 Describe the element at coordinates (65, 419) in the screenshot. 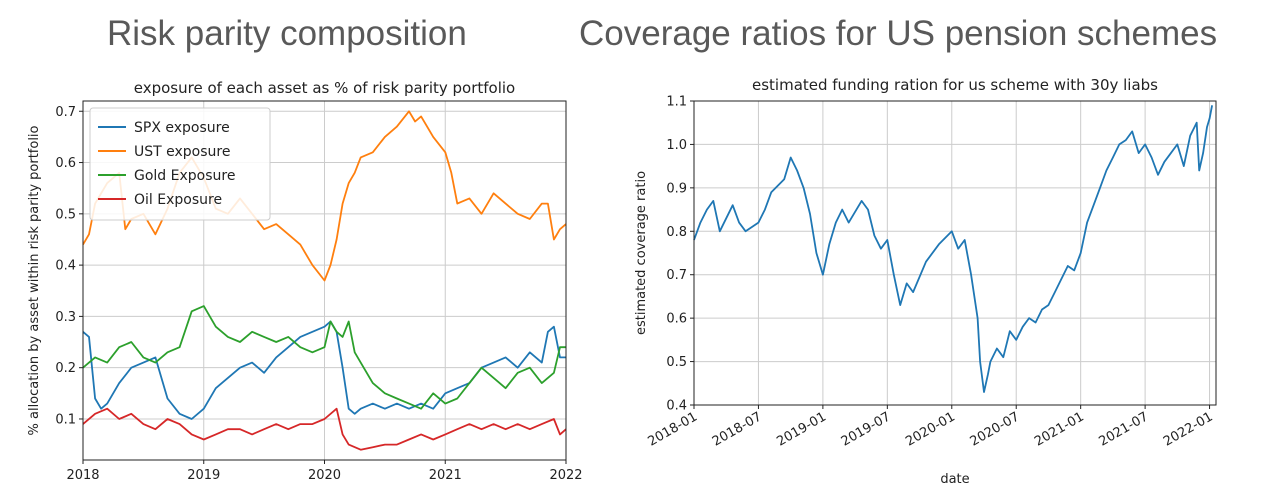

I see `y-tick-label: 0.1` at that location.